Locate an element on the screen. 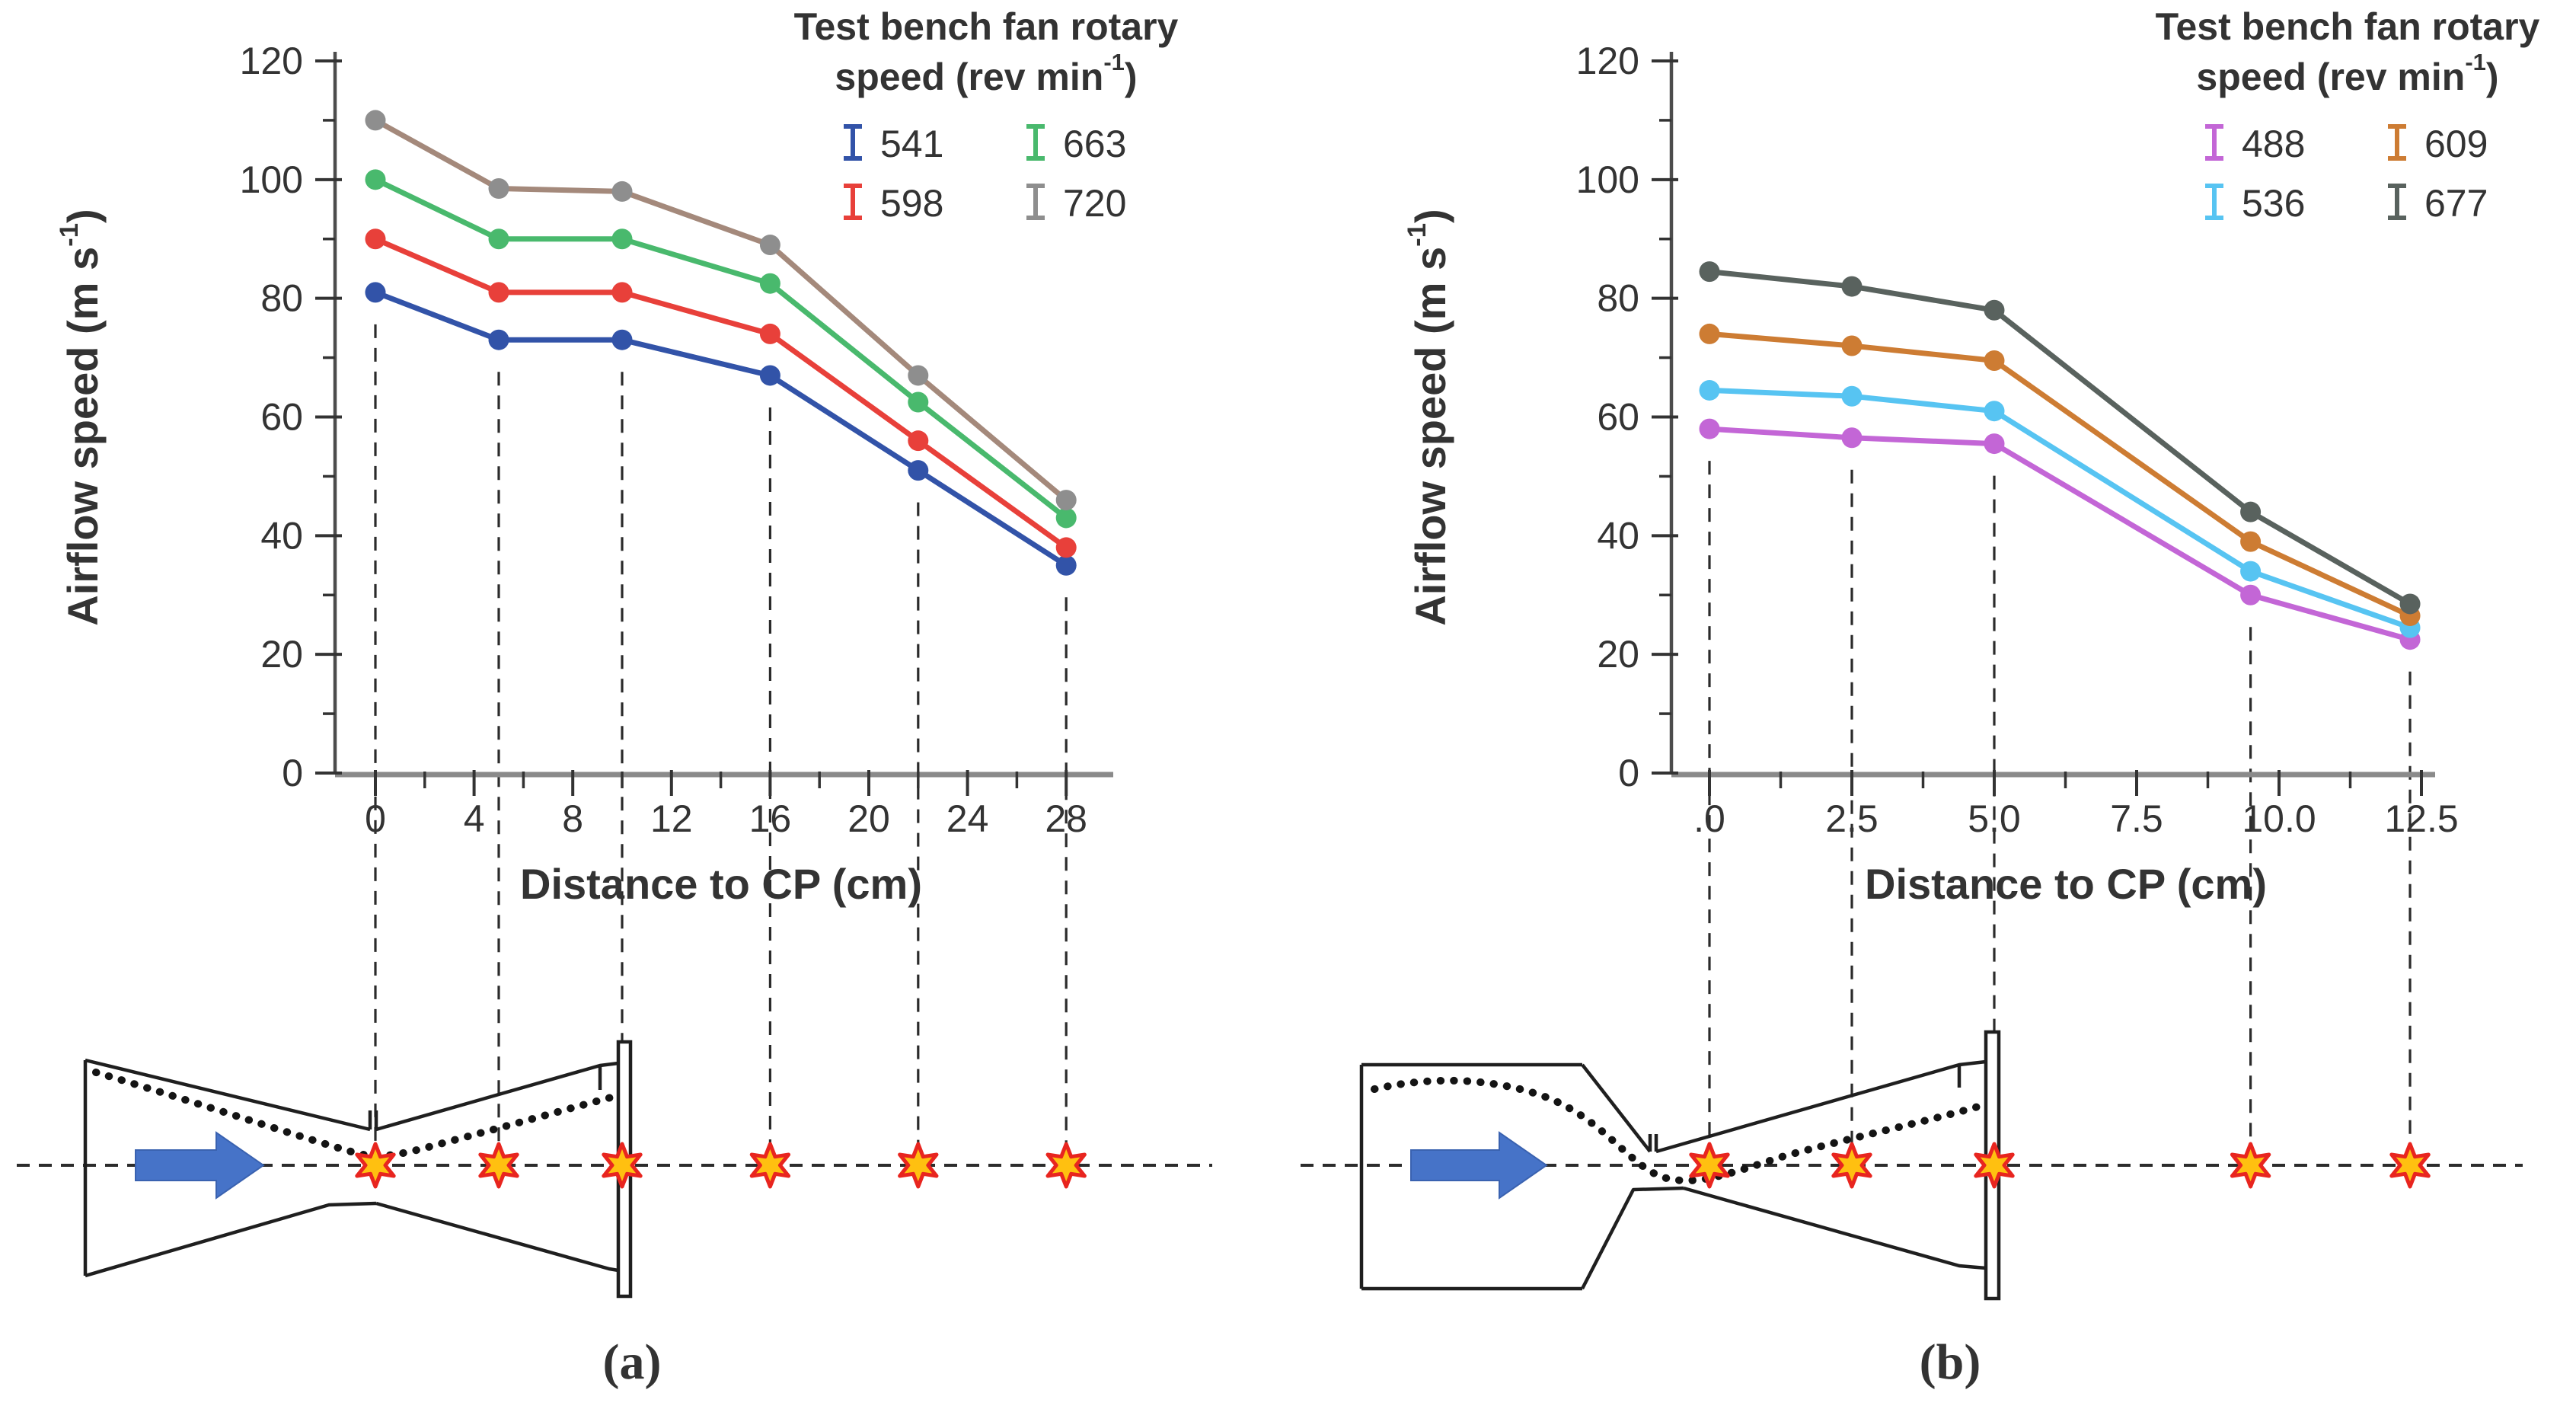 The height and width of the screenshot is (1409, 2576). x-tick-label: 10.0 is located at coordinates (2279, 818).